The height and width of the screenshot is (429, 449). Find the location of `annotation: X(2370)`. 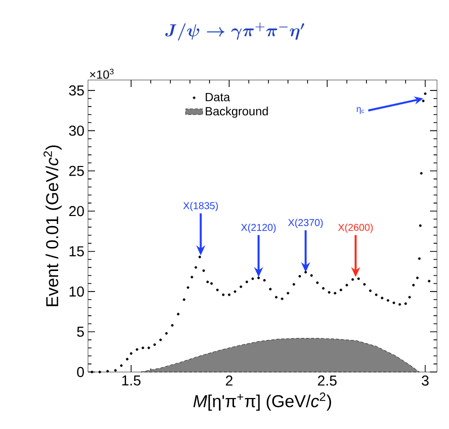

annotation: X(2370) is located at coordinates (305, 223).